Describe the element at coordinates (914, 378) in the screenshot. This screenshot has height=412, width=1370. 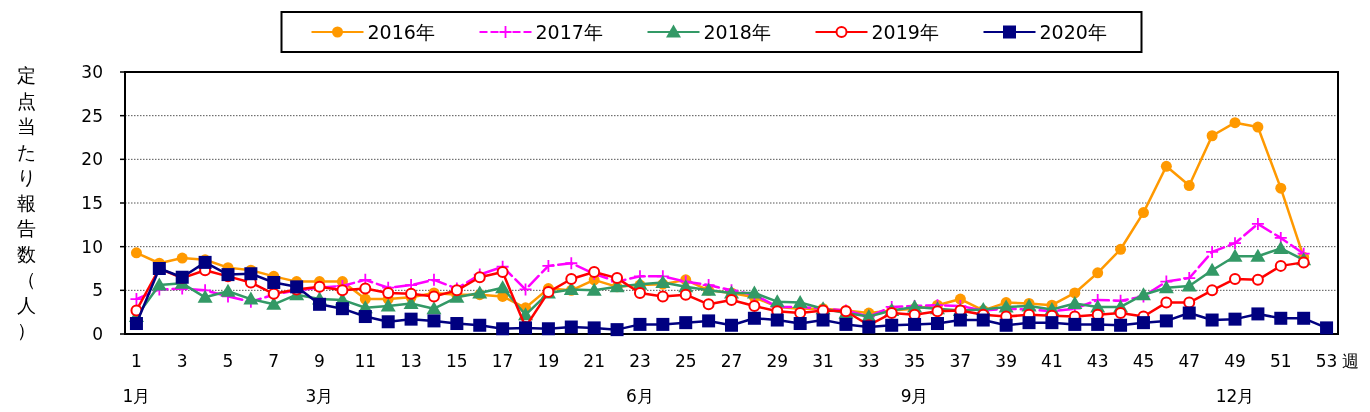
I see `x-tick-label: 35 9月` at that location.